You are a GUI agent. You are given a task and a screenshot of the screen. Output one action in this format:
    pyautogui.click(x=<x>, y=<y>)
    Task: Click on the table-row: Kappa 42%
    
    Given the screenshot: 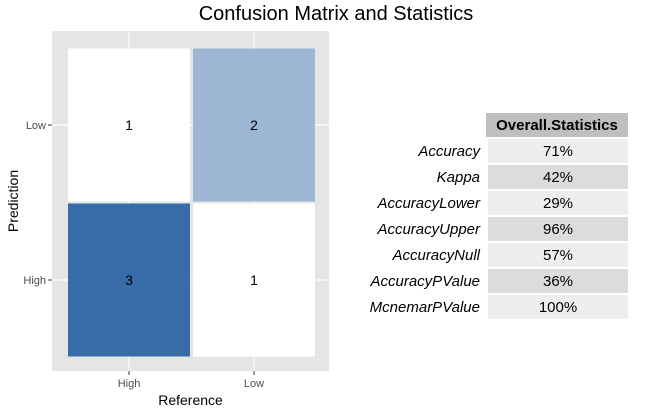 What is the action you would take?
    pyautogui.click(x=488, y=178)
    